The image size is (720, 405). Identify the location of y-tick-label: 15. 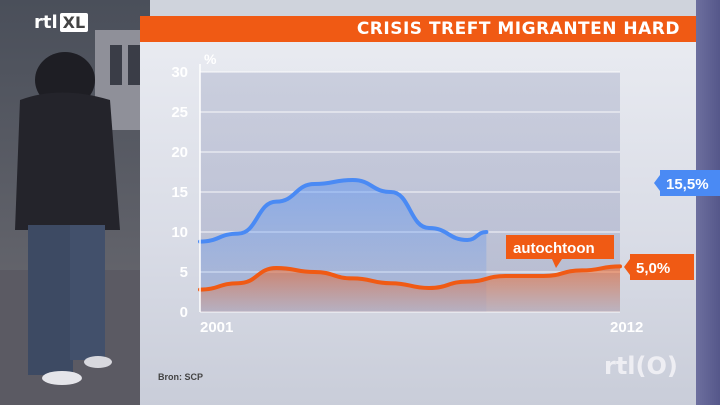
(179, 192).